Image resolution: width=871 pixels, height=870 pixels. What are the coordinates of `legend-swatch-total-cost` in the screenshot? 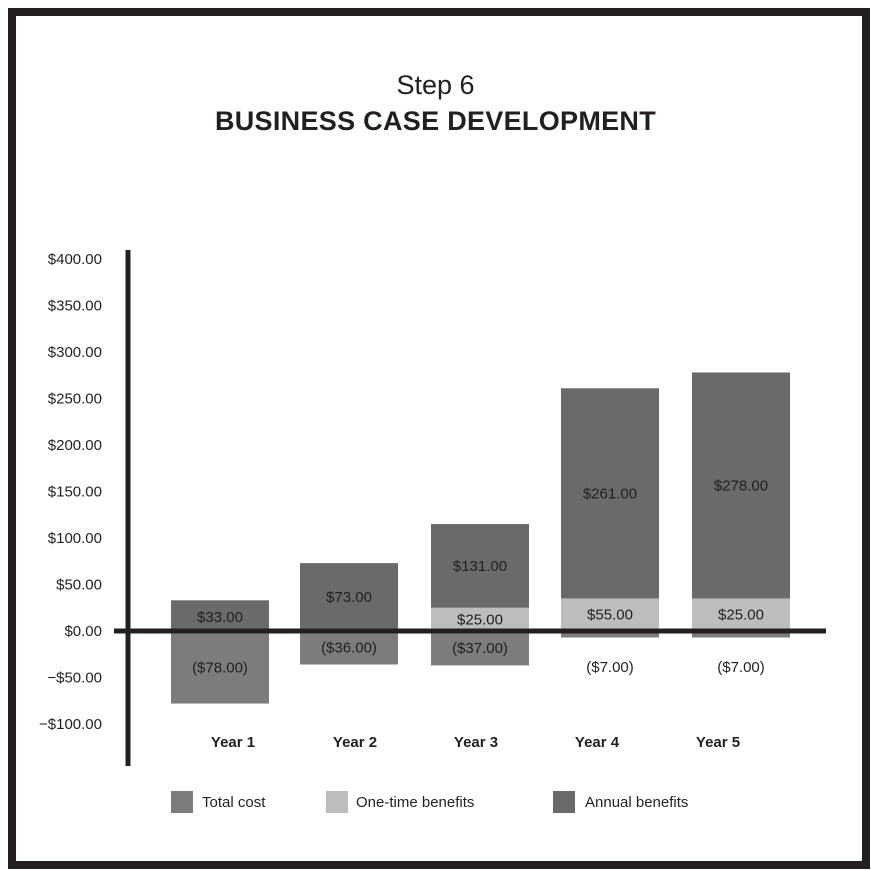 It's located at (182, 802).